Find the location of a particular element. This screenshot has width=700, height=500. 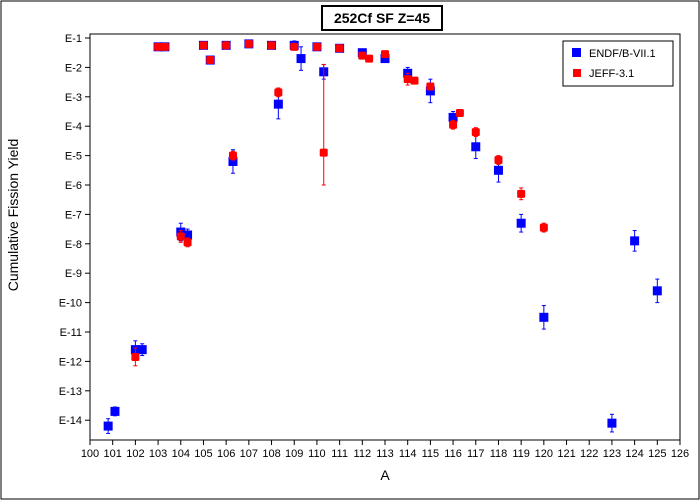

x-tick-label: 116 is located at coordinates (453, 454).